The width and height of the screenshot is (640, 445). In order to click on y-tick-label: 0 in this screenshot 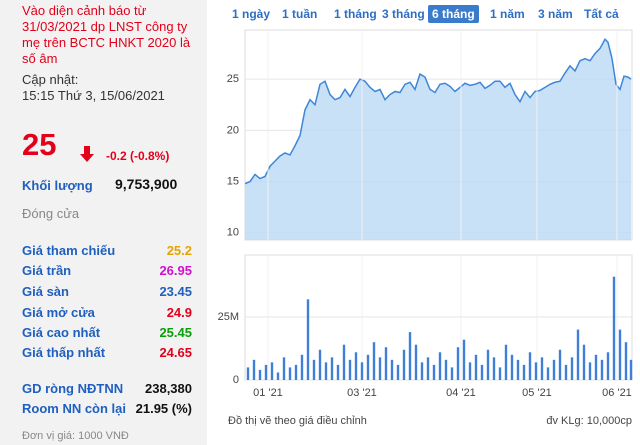, I will do `click(236, 380)`.